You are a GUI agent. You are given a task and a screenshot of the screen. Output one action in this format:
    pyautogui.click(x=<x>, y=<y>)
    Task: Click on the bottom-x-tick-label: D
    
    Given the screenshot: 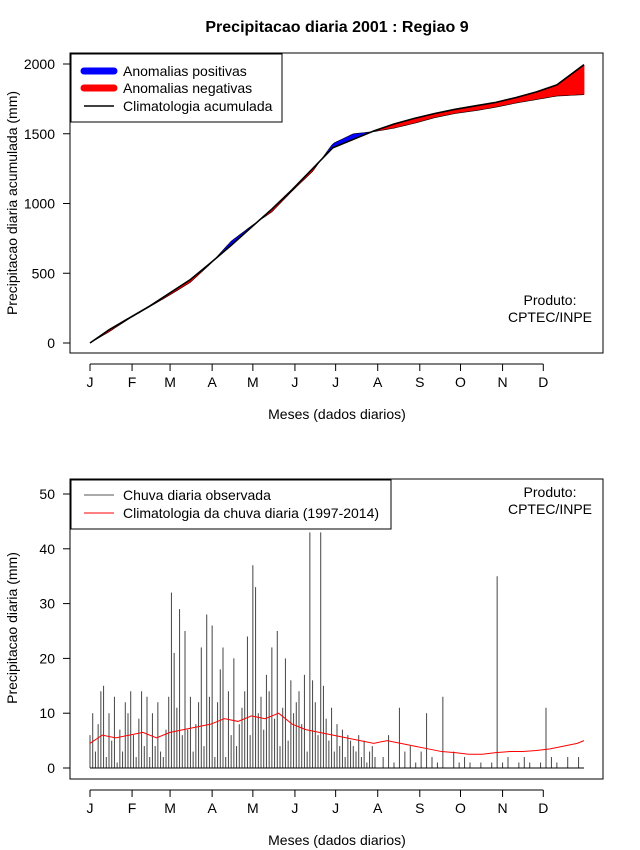 What is the action you would take?
    pyautogui.click(x=543, y=808)
    